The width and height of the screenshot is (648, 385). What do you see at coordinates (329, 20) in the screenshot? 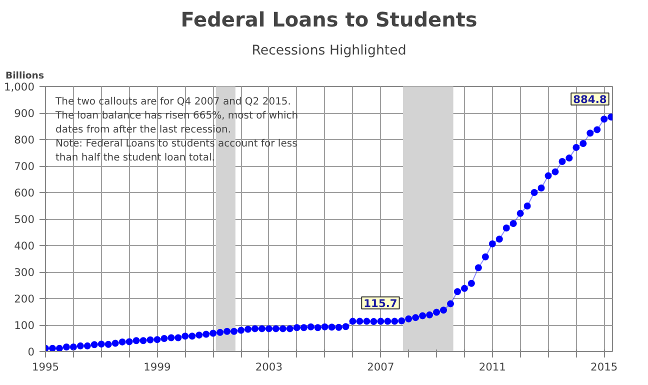
I see `chart-title: Federal Loans to Students` at bounding box center [329, 20].